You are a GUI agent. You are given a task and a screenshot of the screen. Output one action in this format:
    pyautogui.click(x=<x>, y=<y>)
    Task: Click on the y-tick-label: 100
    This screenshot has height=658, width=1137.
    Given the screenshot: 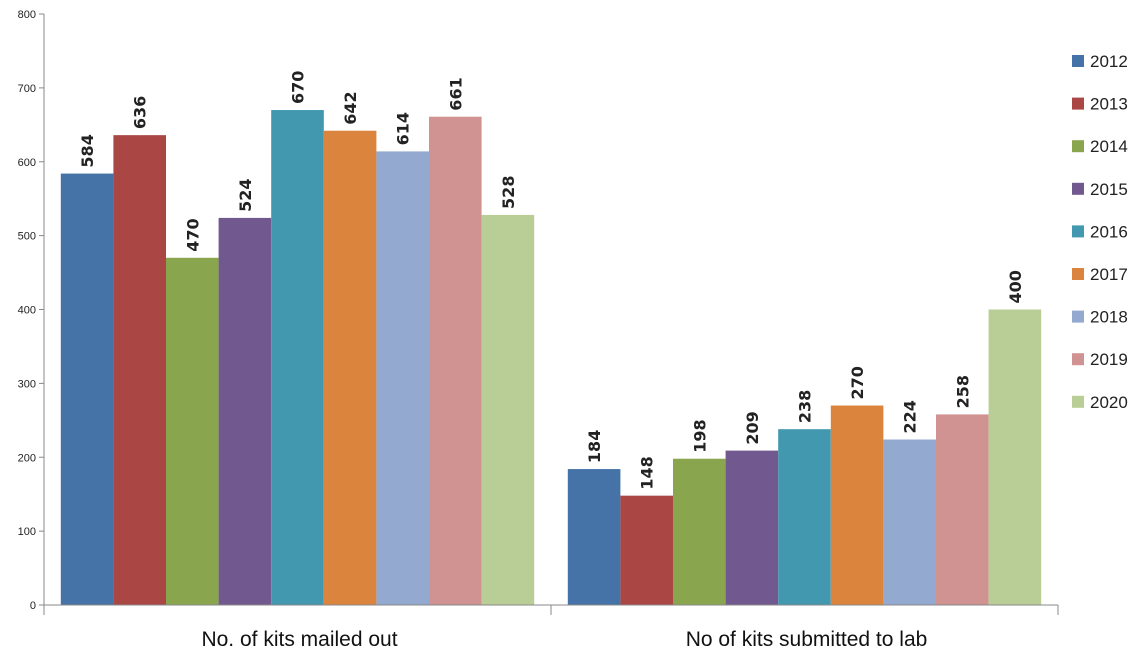 What is the action you would take?
    pyautogui.click(x=27, y=532)
    